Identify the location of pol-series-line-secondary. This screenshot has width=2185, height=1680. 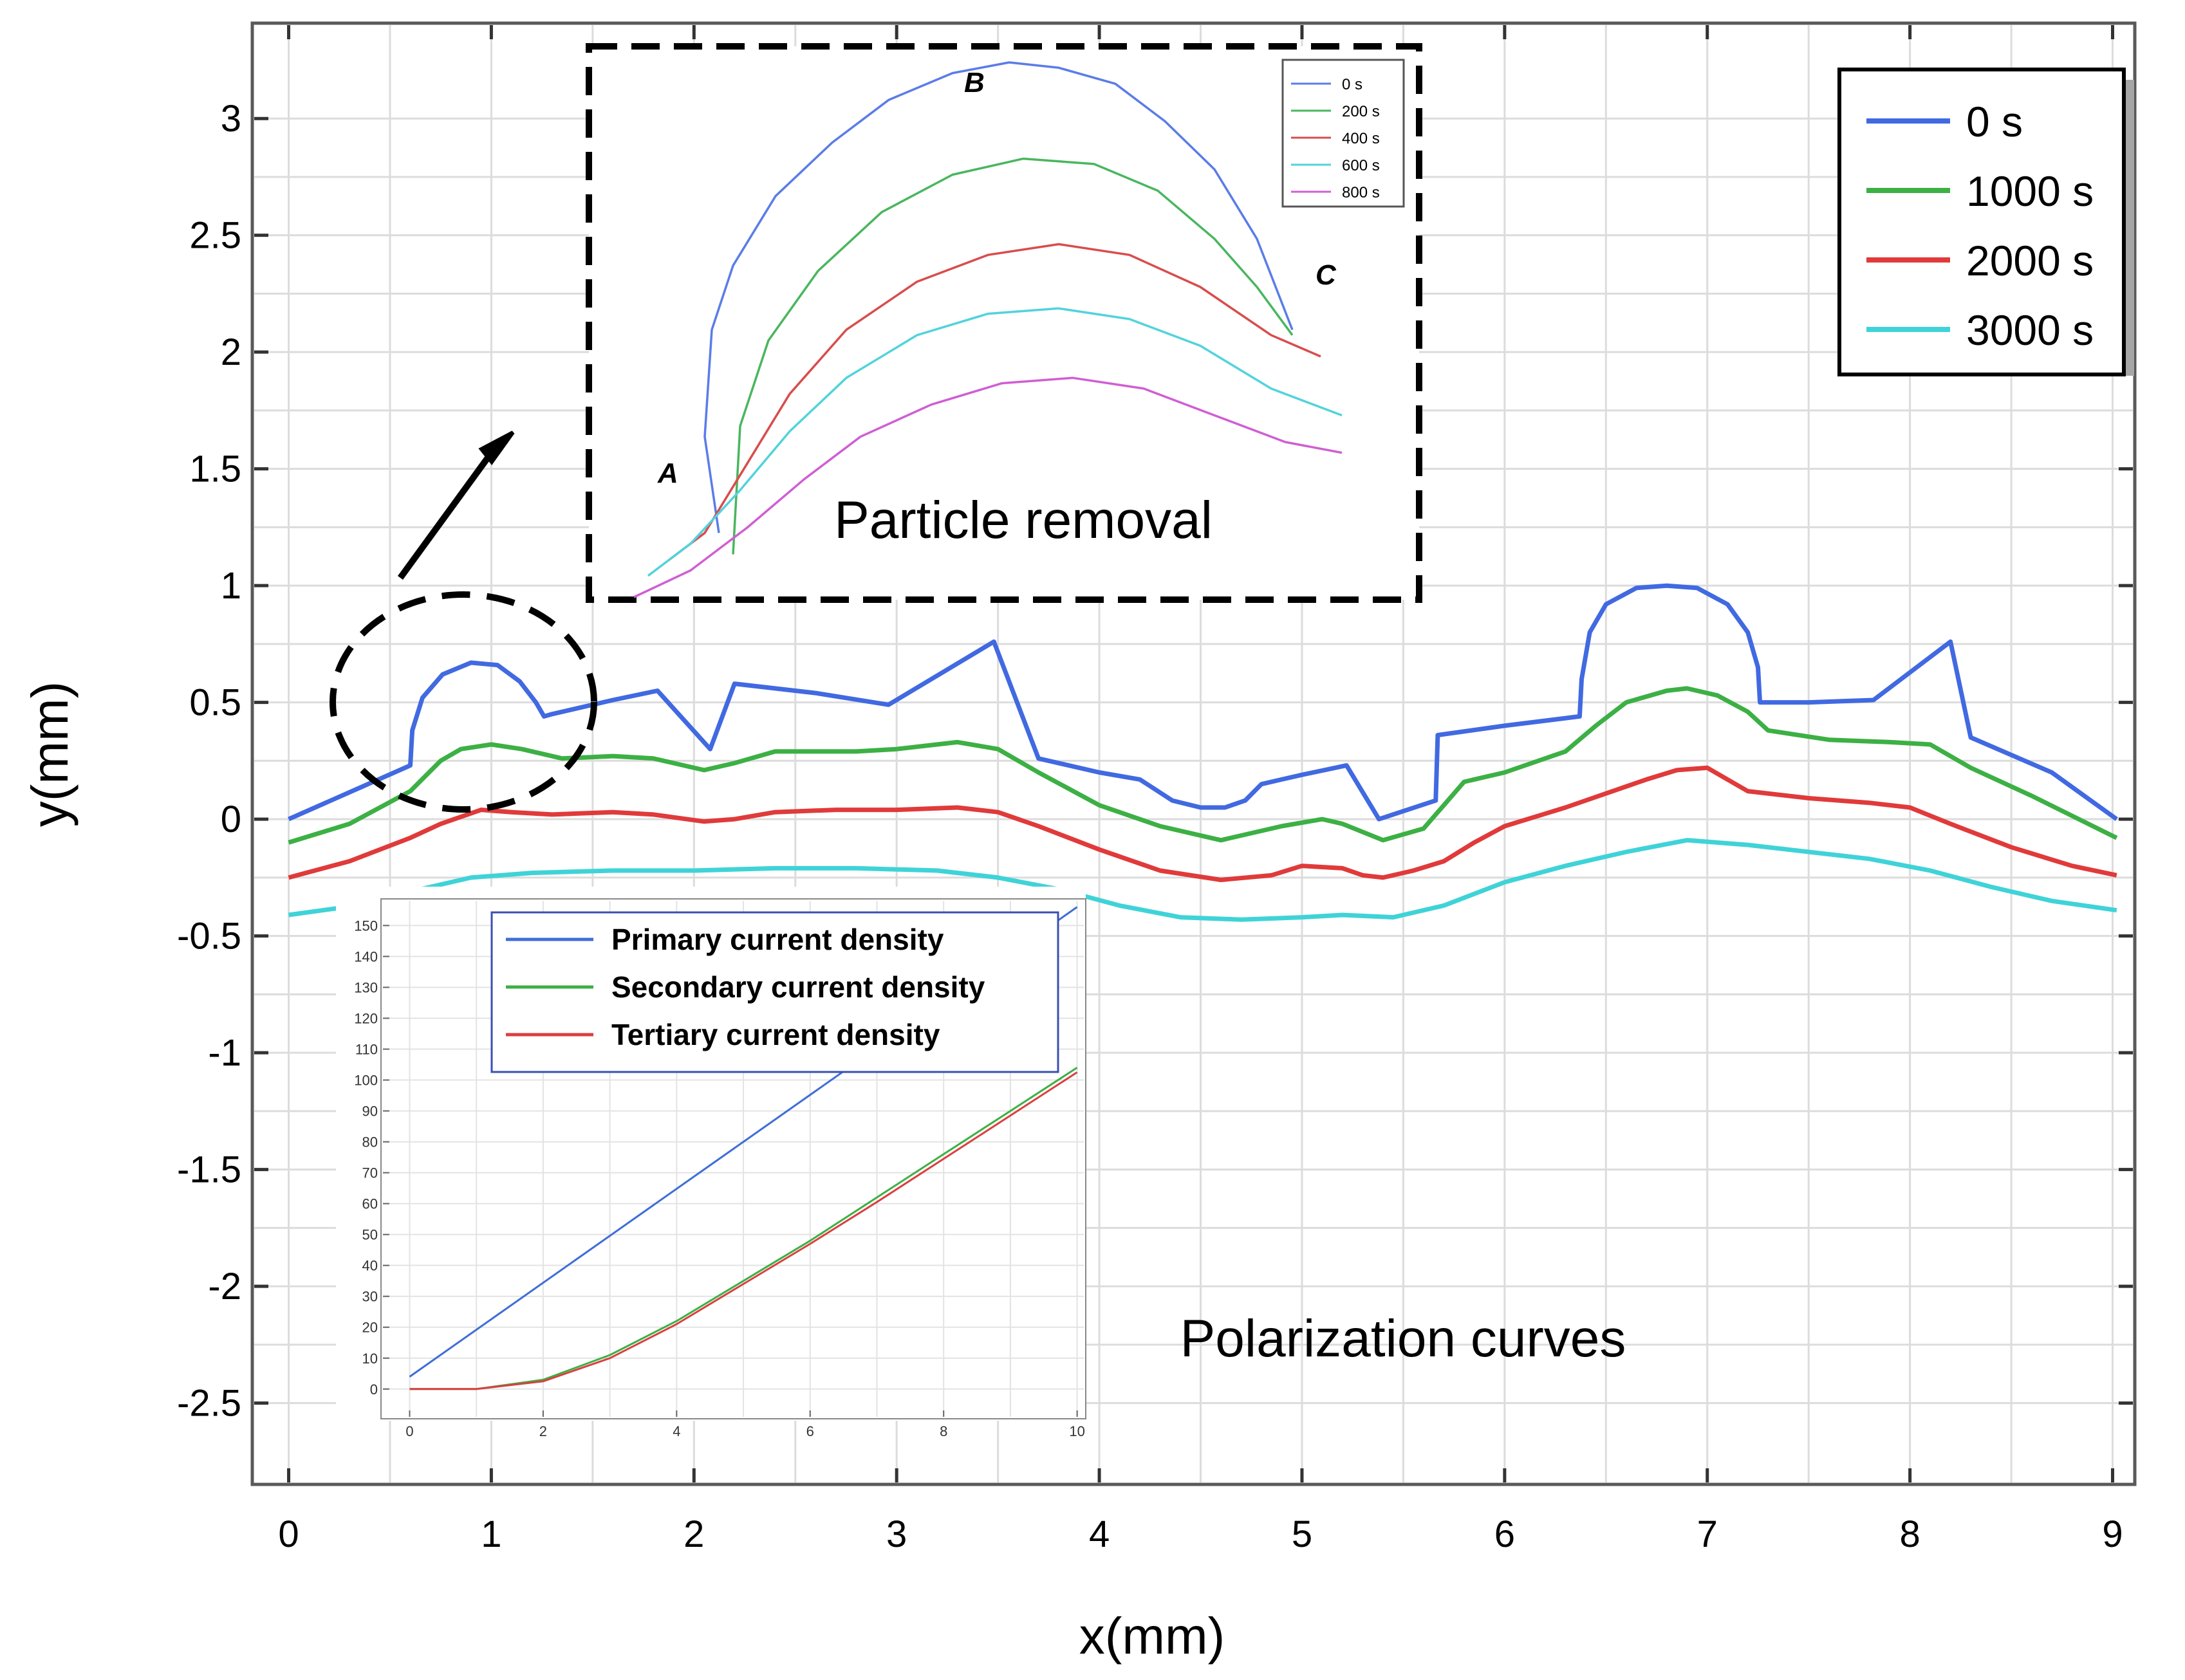
(744, 1228).